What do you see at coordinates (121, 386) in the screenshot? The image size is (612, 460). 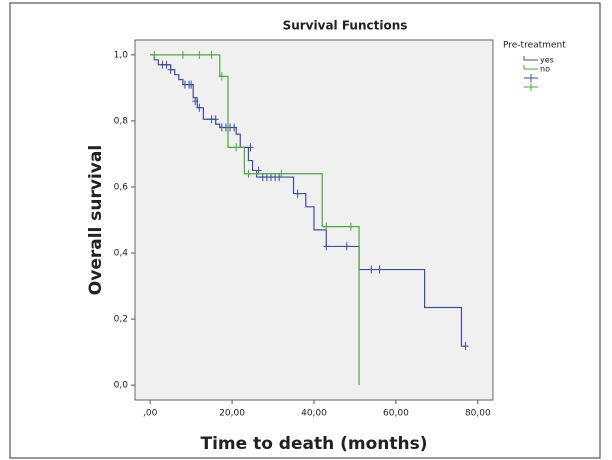 I see `y-tick-label: 0,0` at bounding box center [121, 386].